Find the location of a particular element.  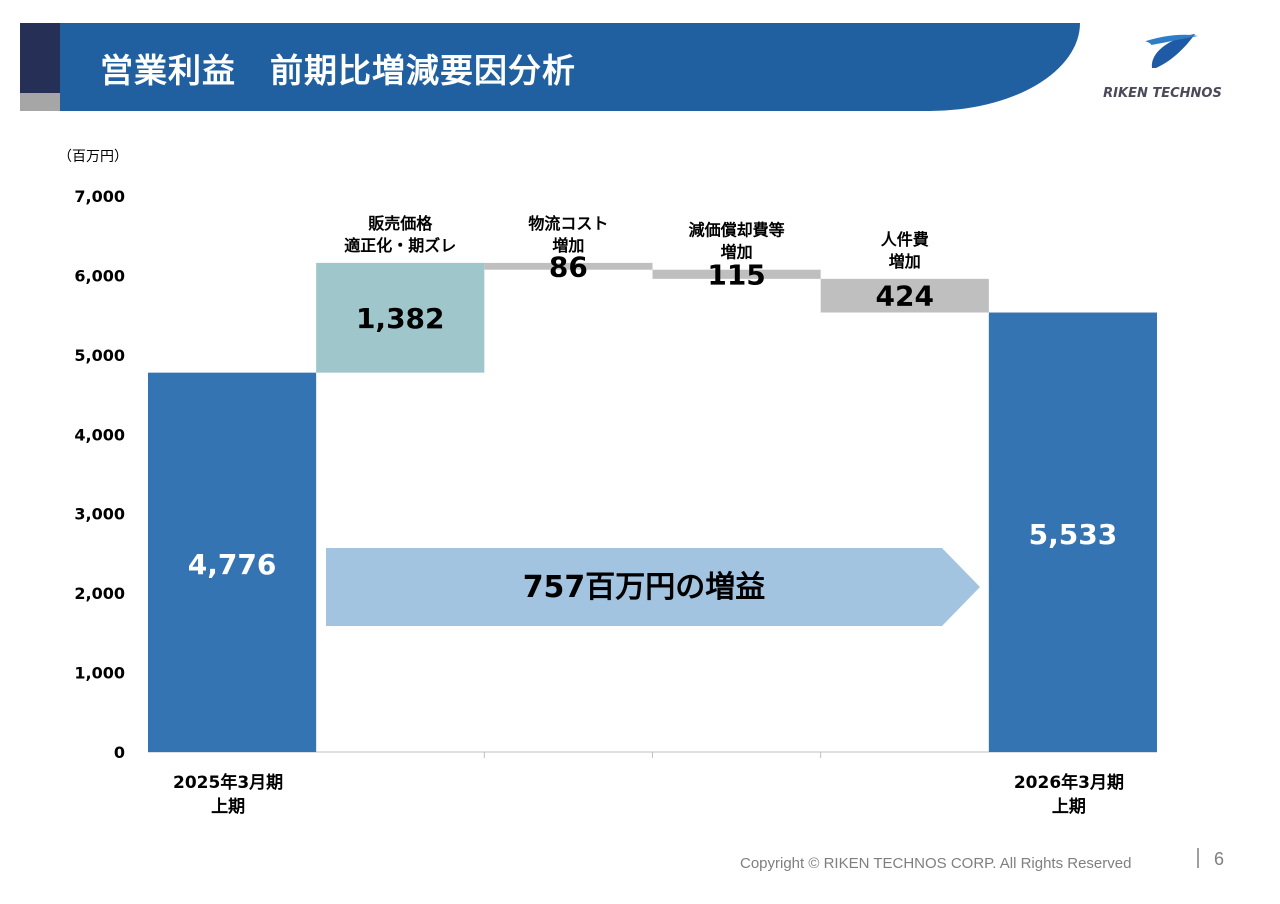

bar-value-label: 5,533 is located at coordinates (1073, 534).